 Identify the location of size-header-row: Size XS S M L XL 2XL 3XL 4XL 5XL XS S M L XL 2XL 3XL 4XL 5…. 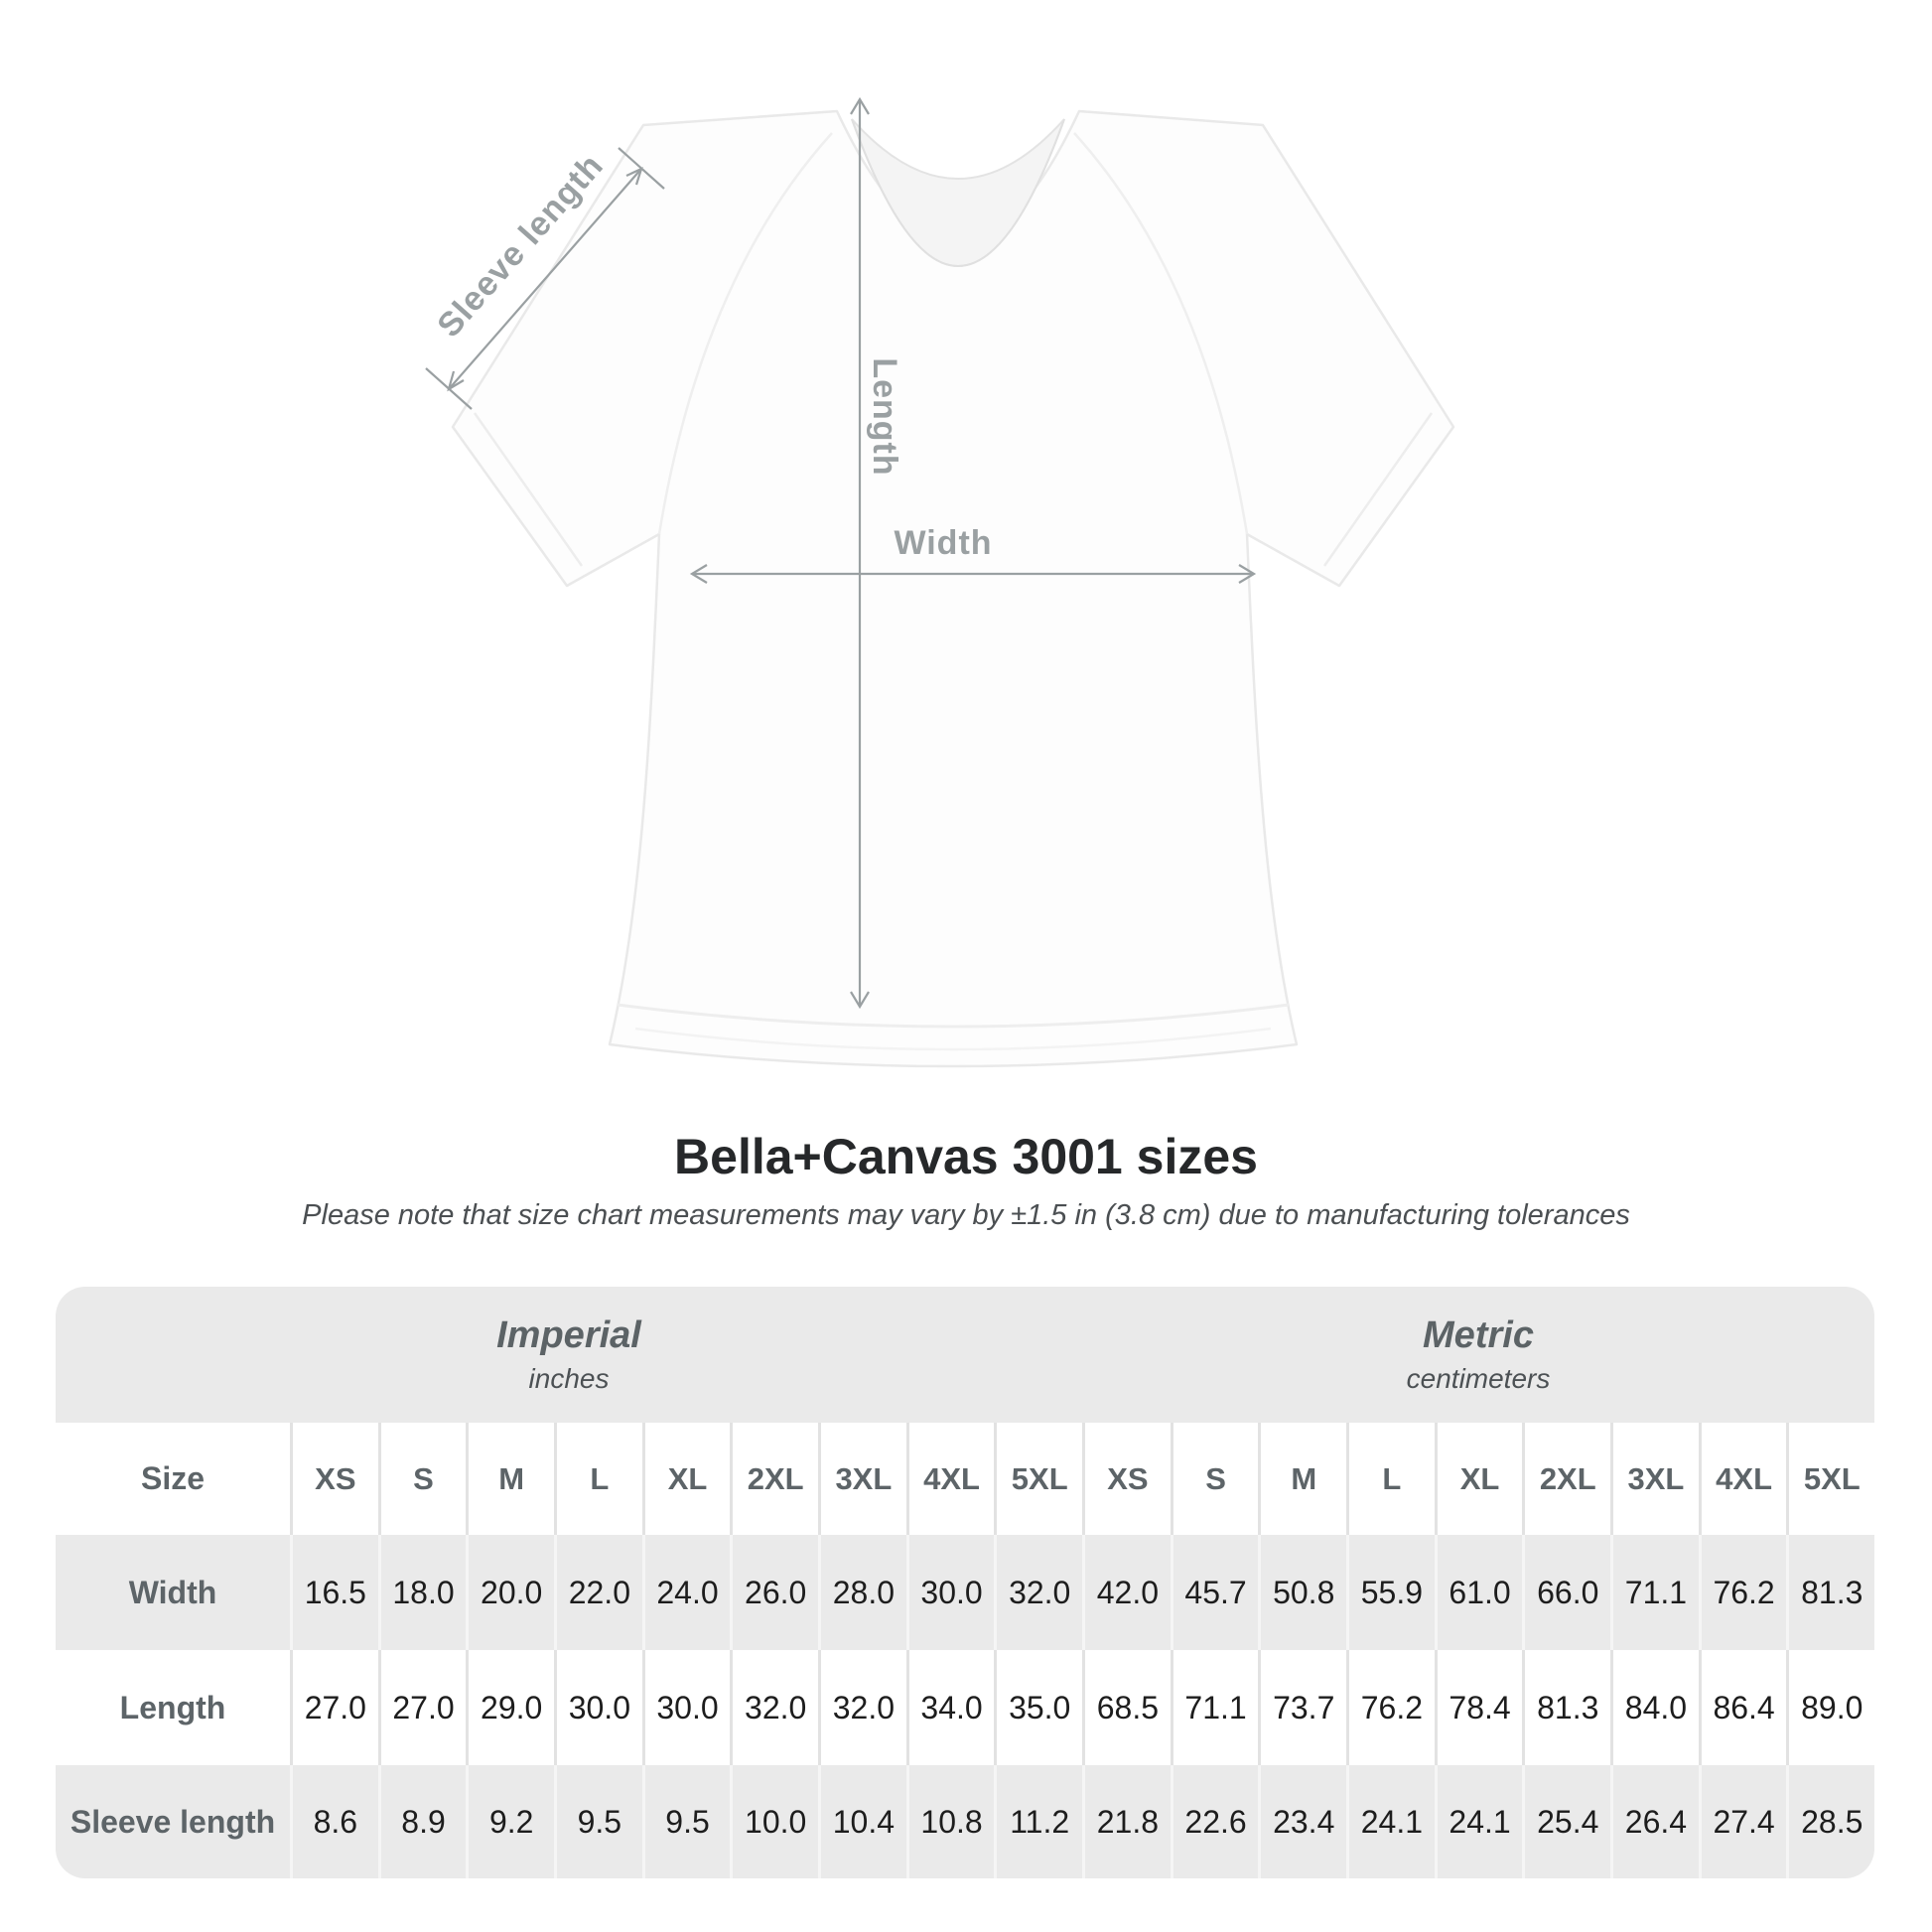
(965, 1479).